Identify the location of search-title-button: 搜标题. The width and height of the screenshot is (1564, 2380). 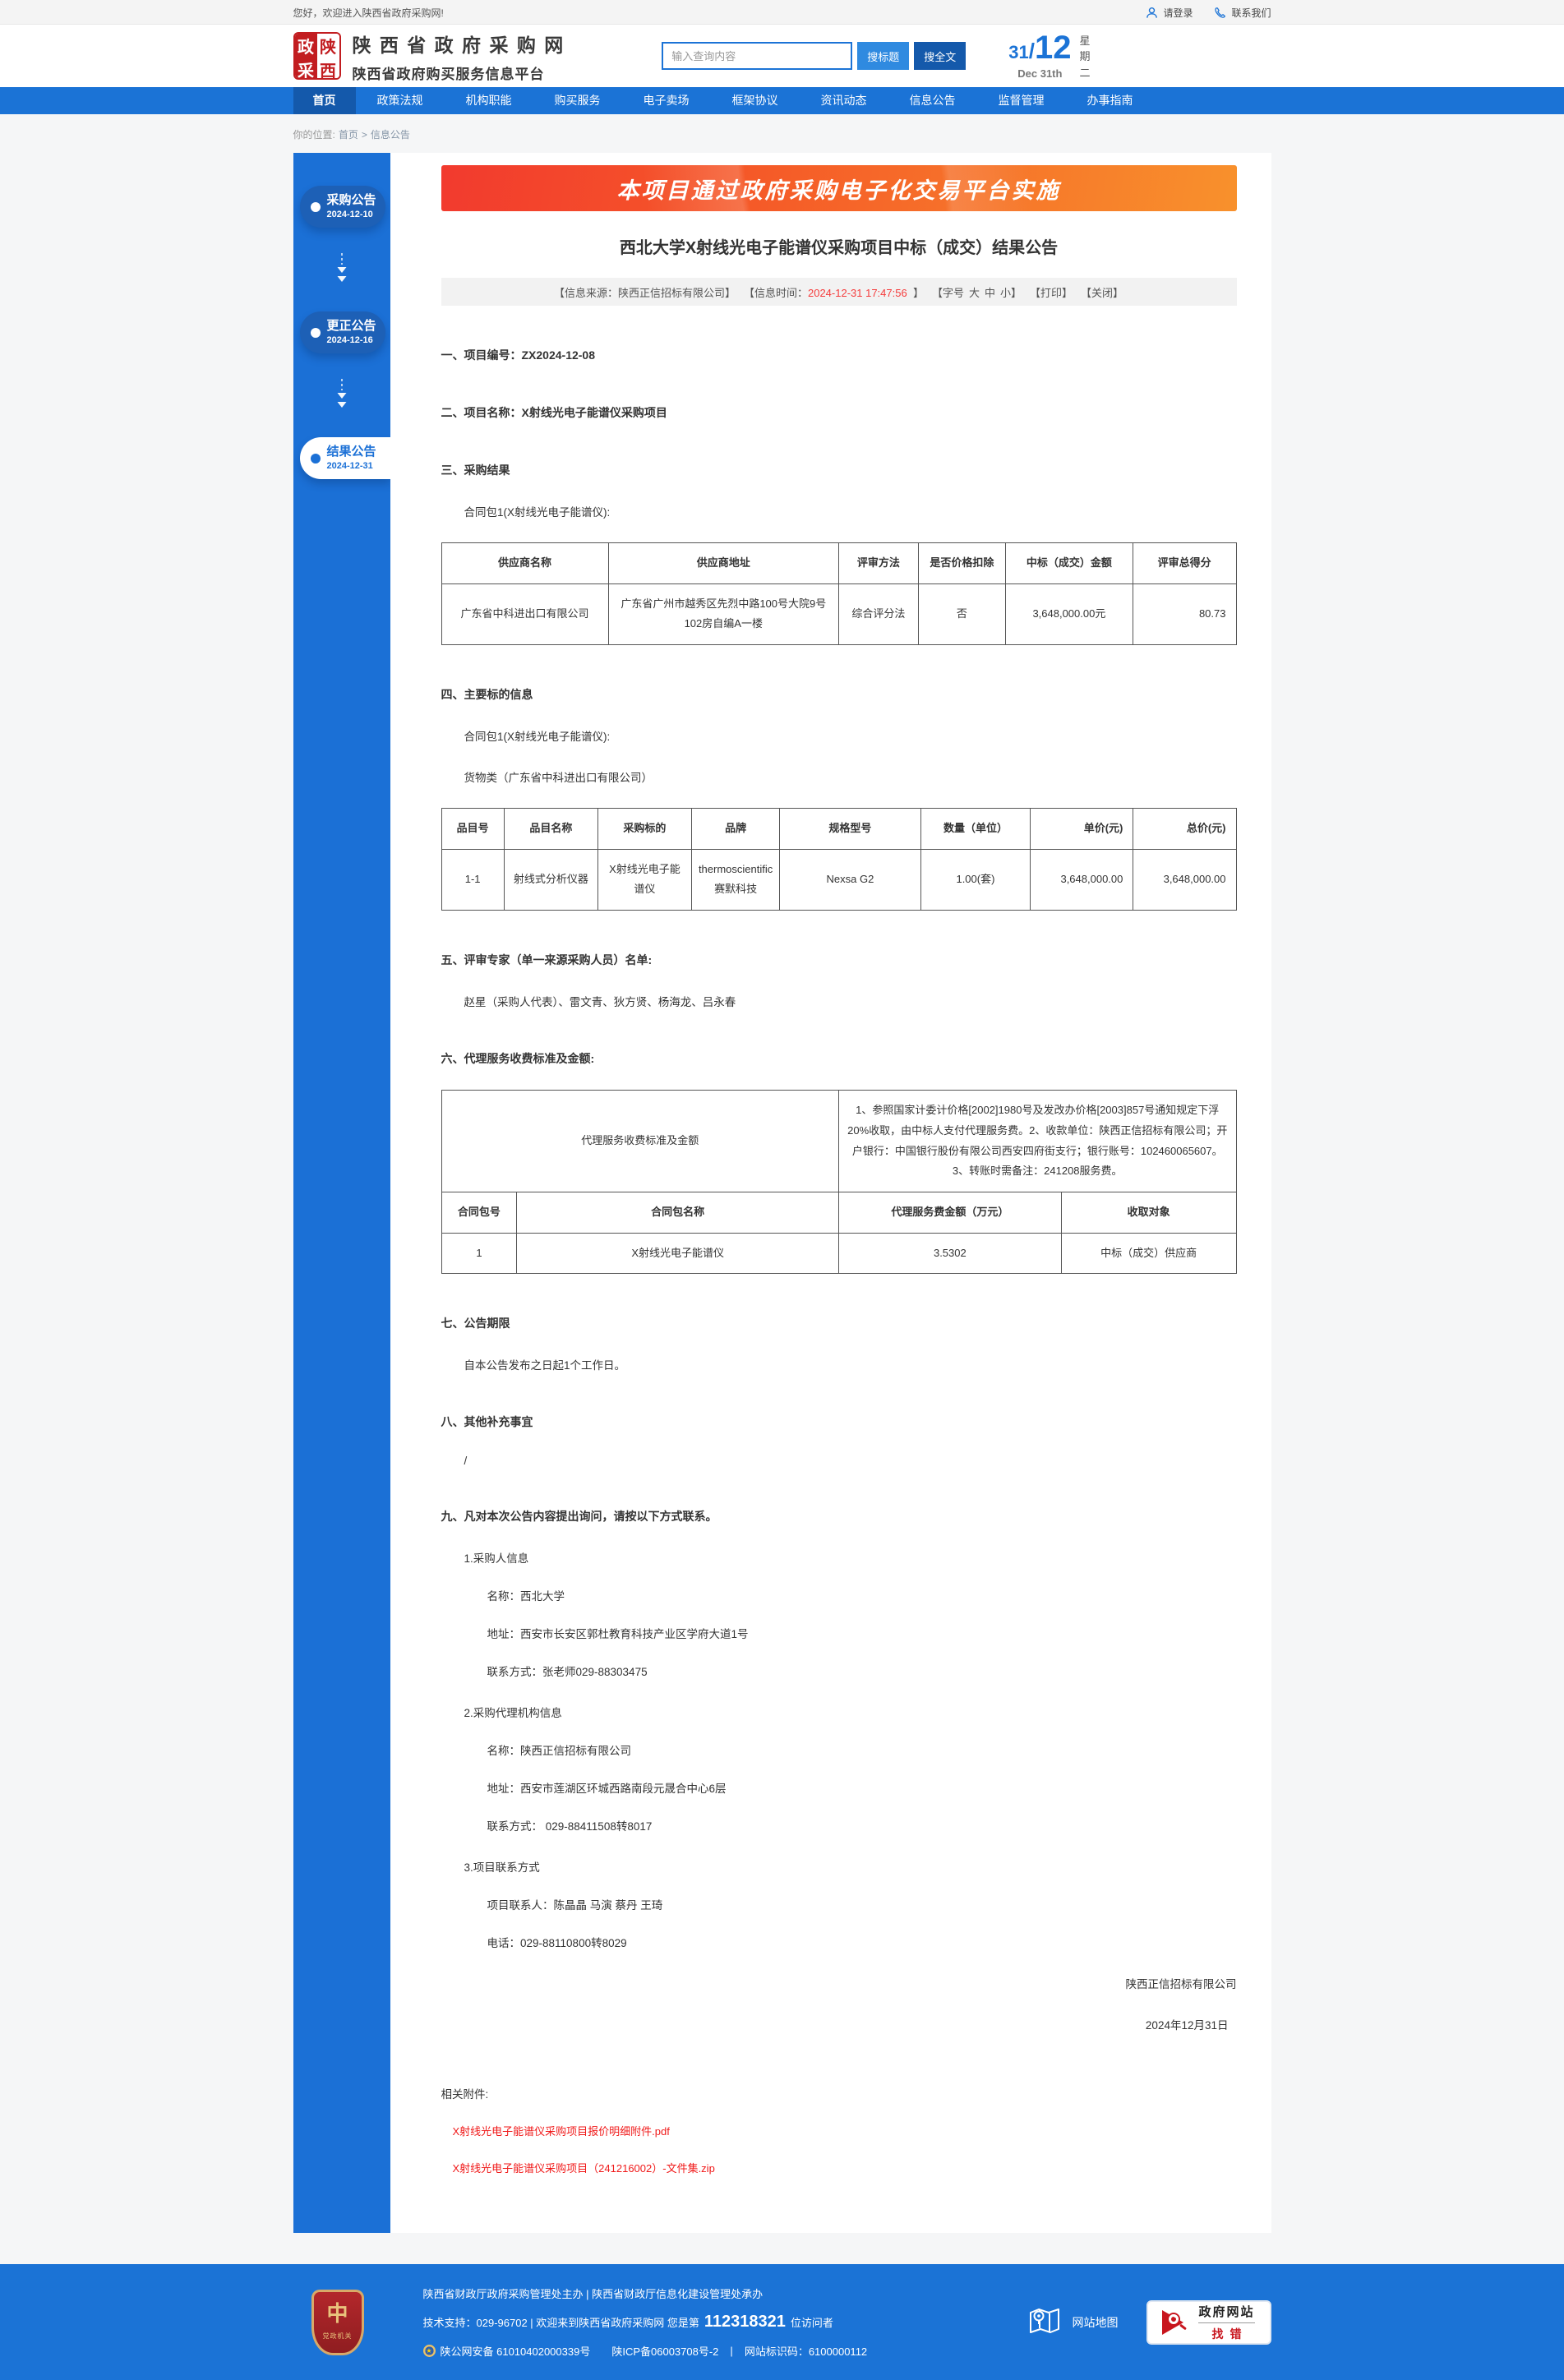
(883, 56).